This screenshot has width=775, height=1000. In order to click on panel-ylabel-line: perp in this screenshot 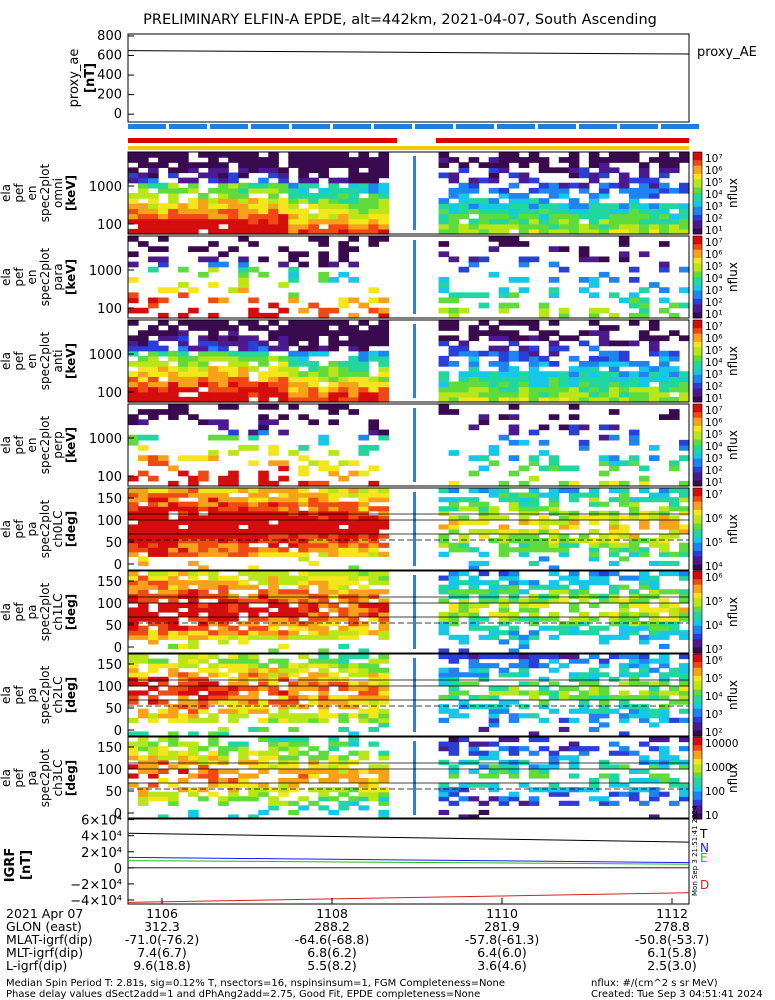, I will do `click(58, 445)`.